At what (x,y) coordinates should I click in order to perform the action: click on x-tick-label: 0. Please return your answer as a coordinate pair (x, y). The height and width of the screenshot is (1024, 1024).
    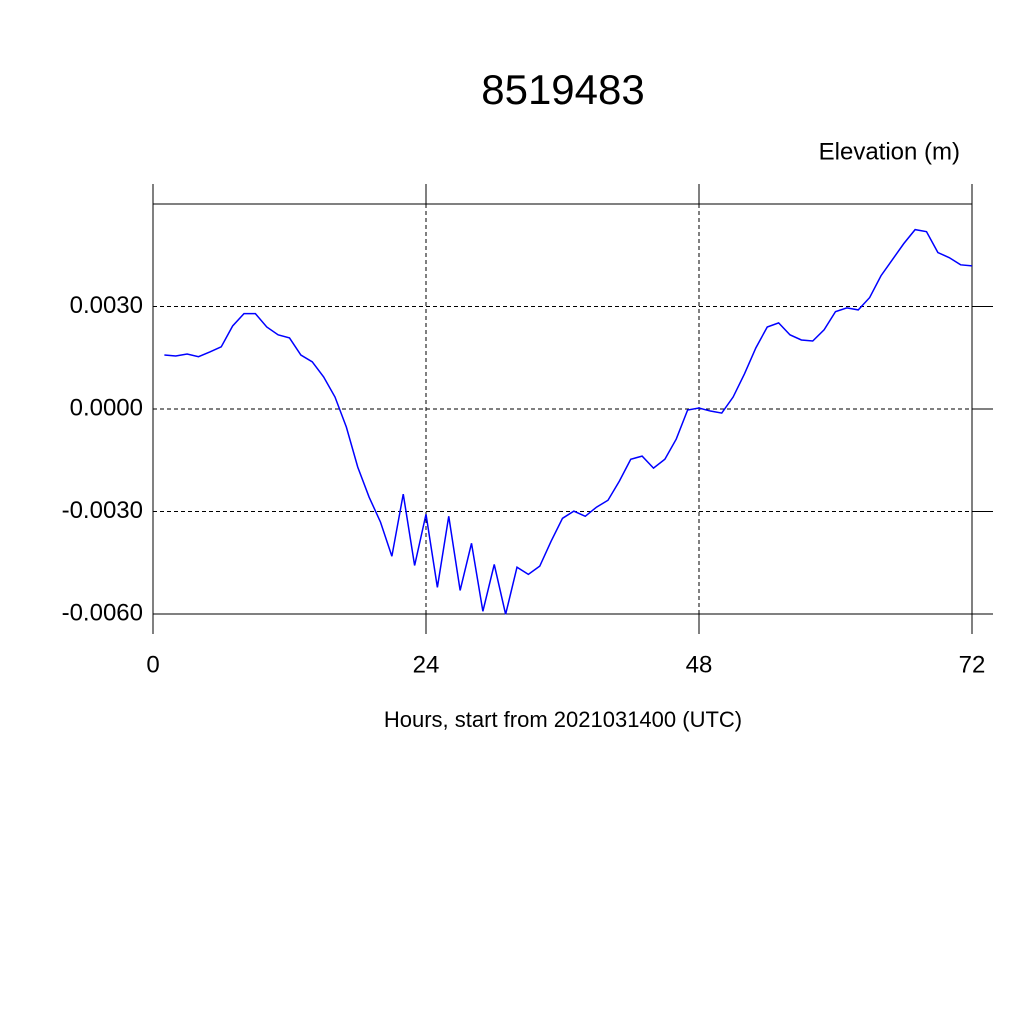
    Looking at the image, I should click on (152, 664).